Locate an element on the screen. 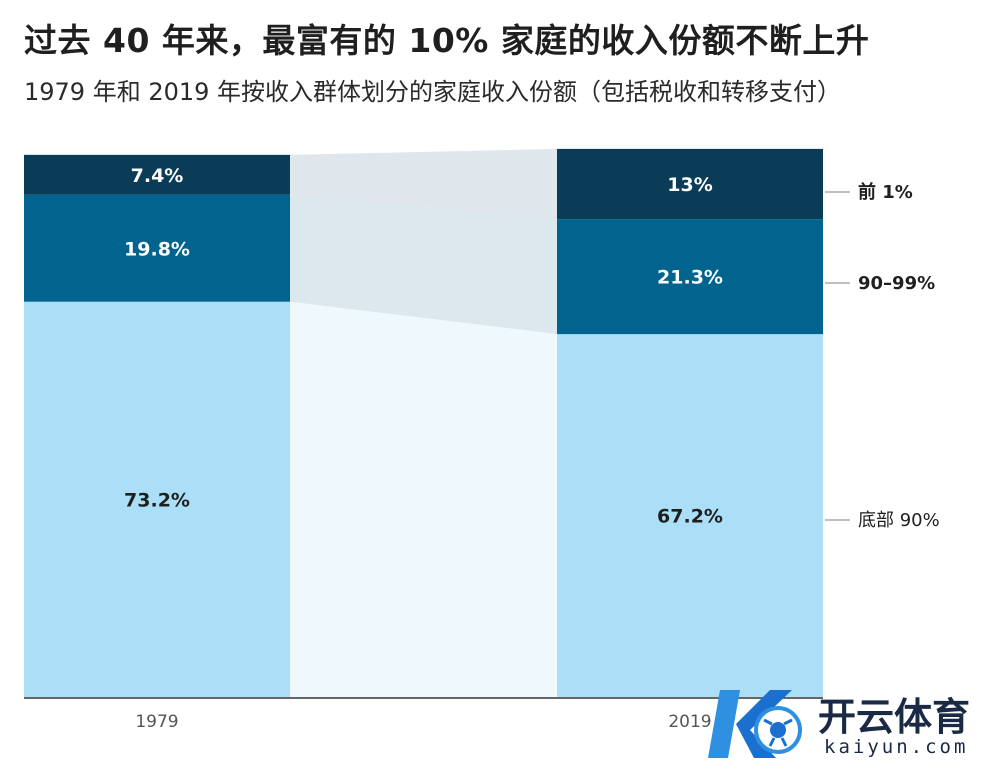 Image resolution: width=990 pixels, height=781 pixels. data-label: 73.2% is located at coordinates (157, 500).